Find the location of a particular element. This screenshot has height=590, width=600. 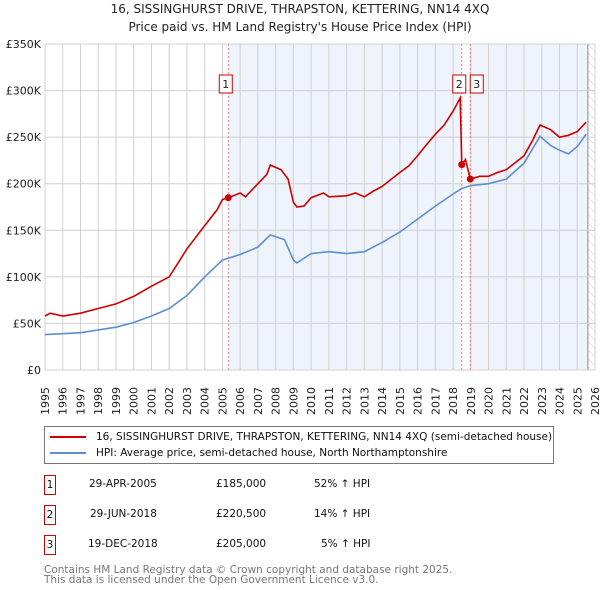

x-tick-label: 2007 is located at coordinates (258, 401).